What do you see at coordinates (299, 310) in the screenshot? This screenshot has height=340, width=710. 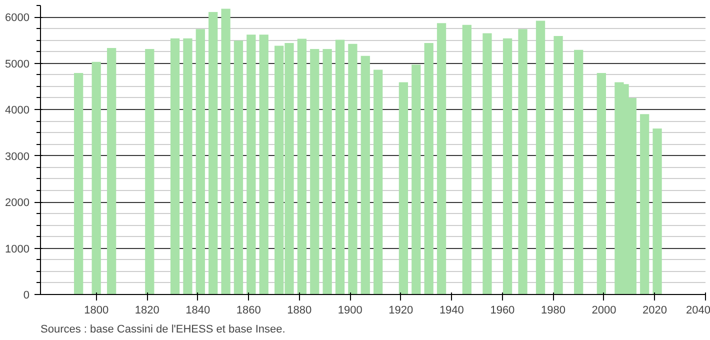 I see `x-tick-label: 1880` at bounding box center [299, 310].